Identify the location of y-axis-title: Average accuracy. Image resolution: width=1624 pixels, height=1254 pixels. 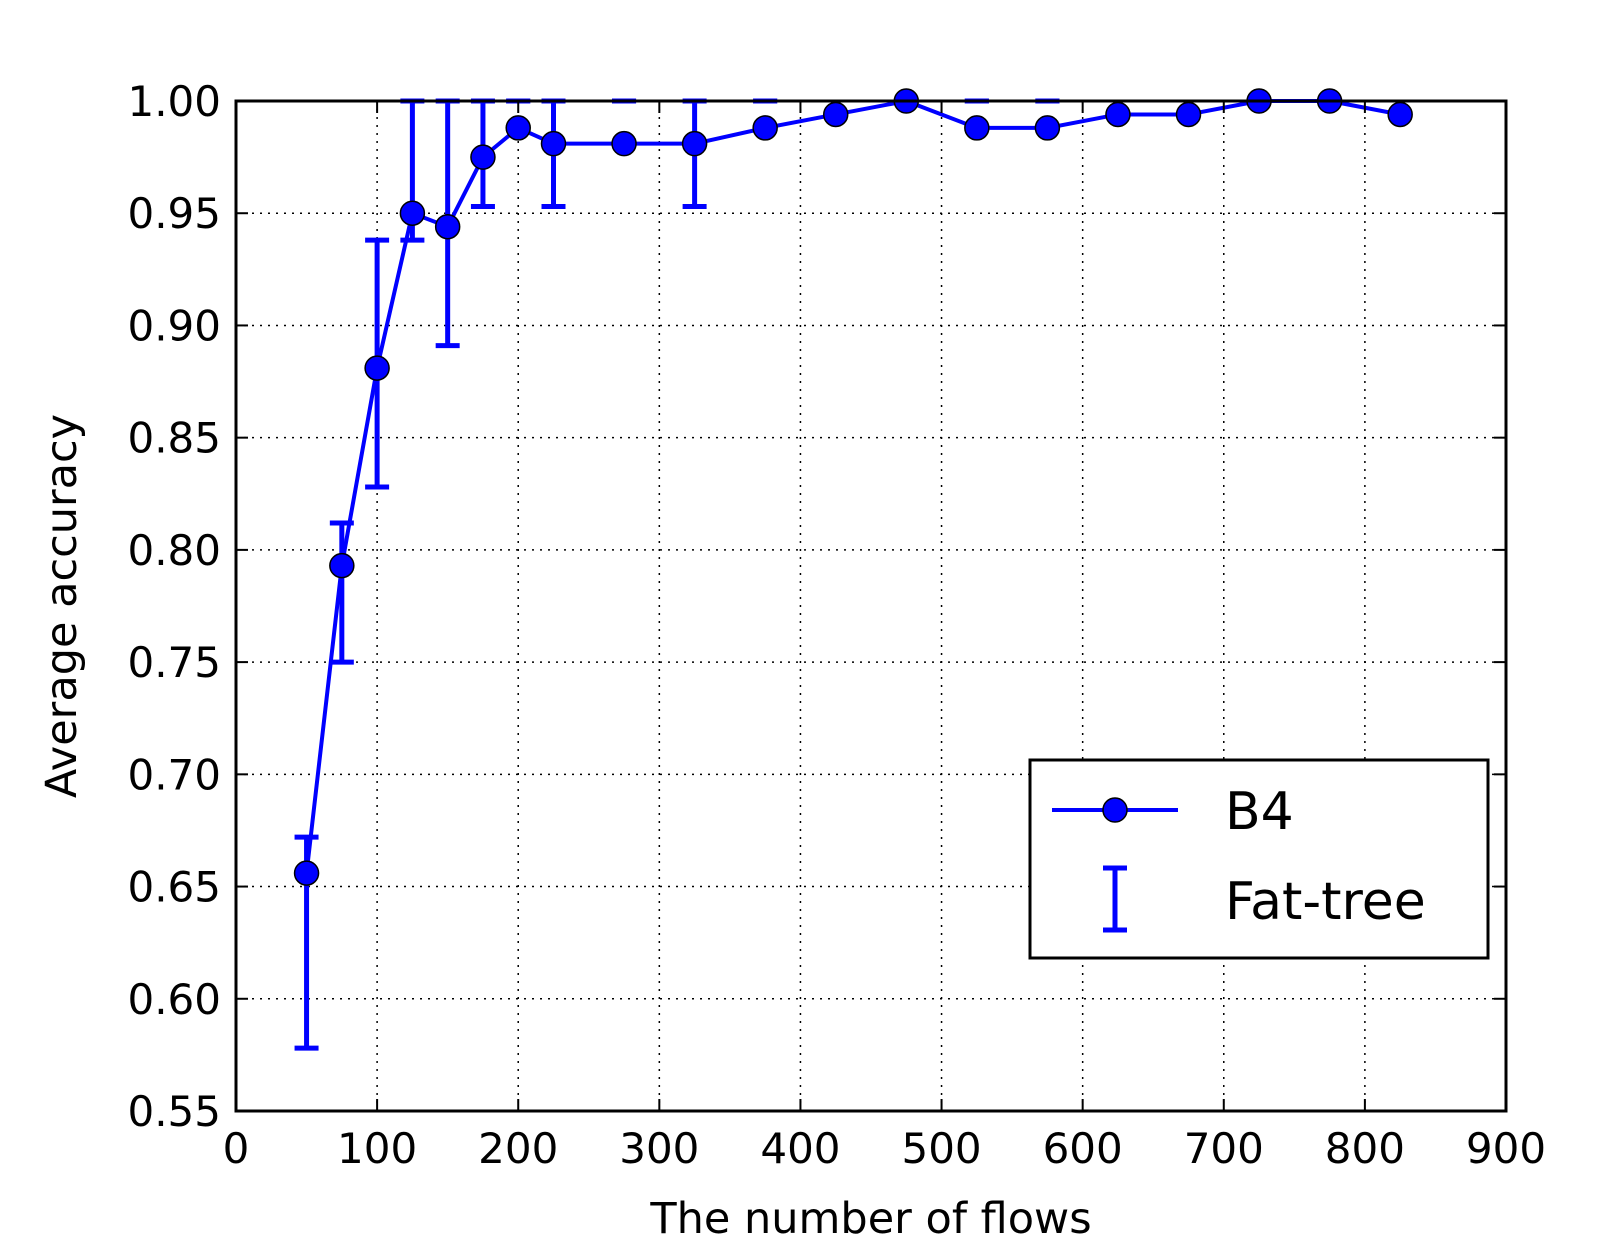
(62, 606).